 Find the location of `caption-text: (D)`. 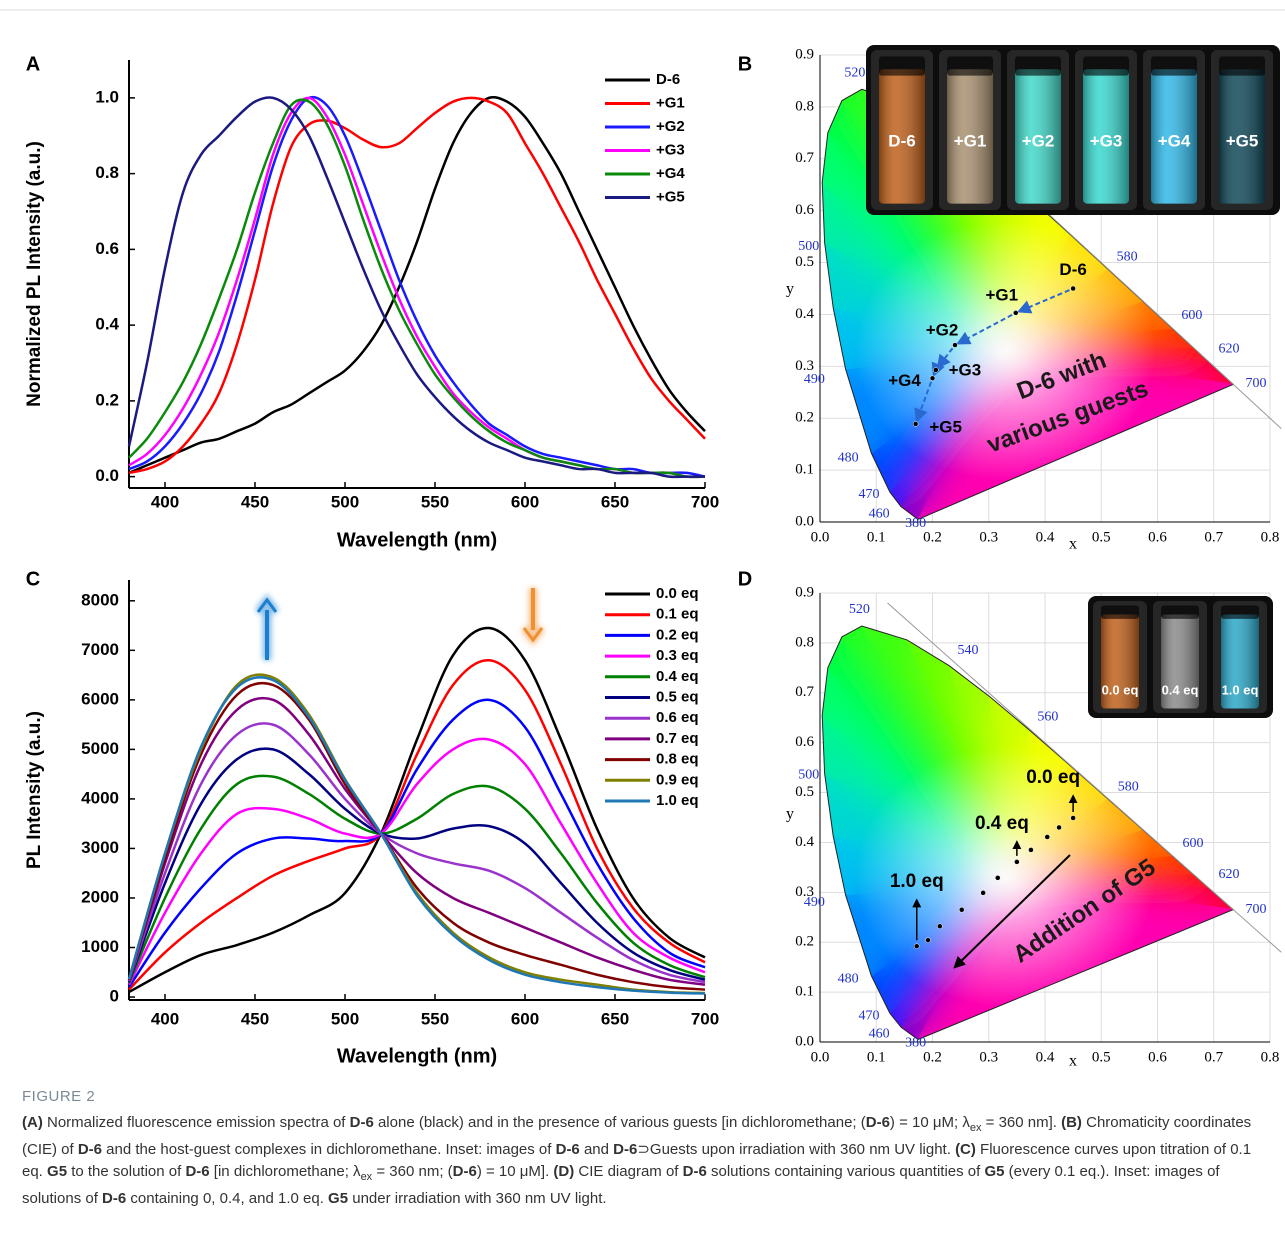

caption-text: (D) is located at coordinates (564, 1171).